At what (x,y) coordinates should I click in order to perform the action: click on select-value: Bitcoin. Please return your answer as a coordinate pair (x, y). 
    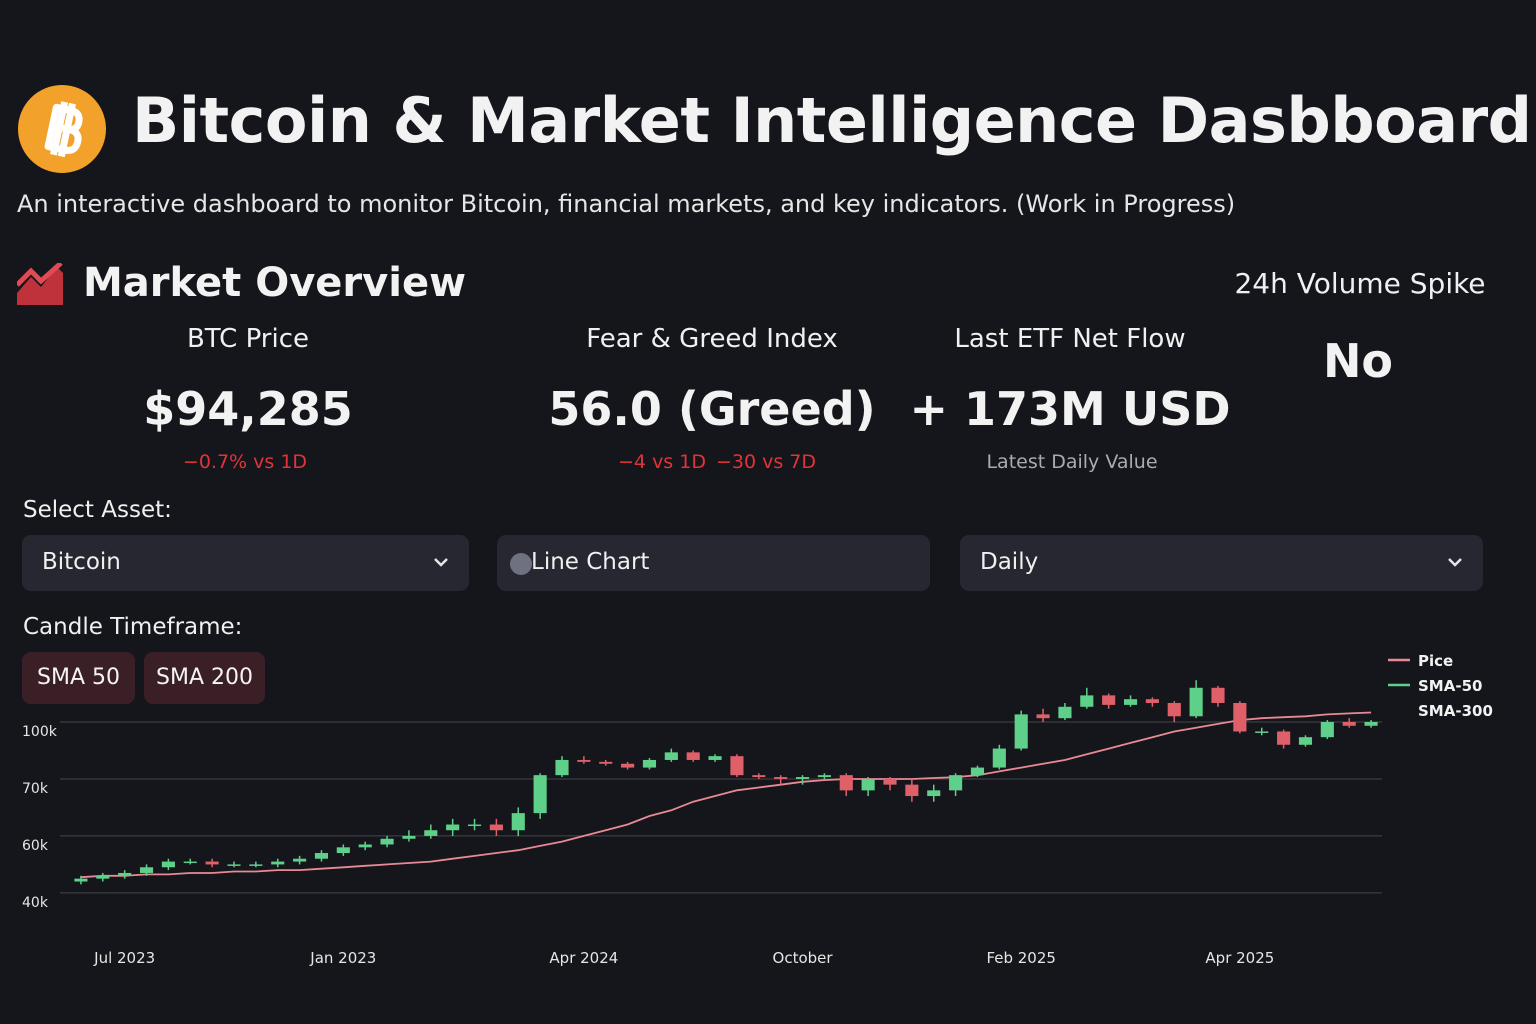
    Looking at the image, I should click on (81, 562).